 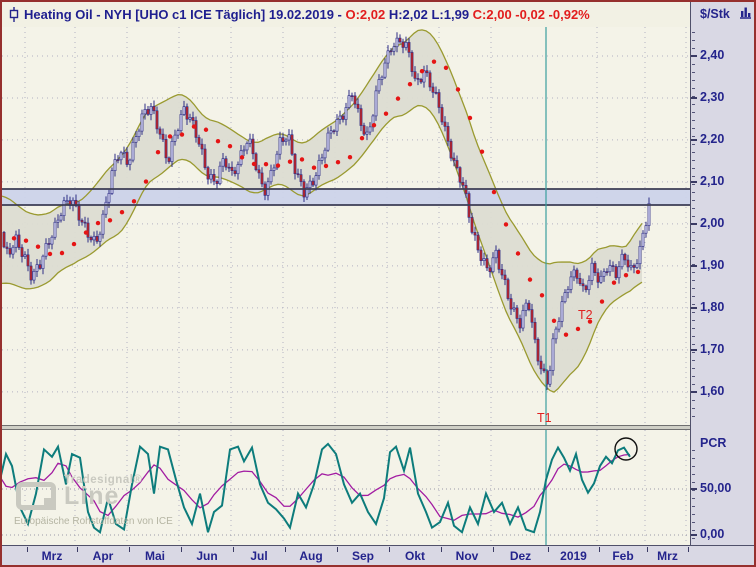 I want to click on month-label: 2019, so click(x=573, y=556).